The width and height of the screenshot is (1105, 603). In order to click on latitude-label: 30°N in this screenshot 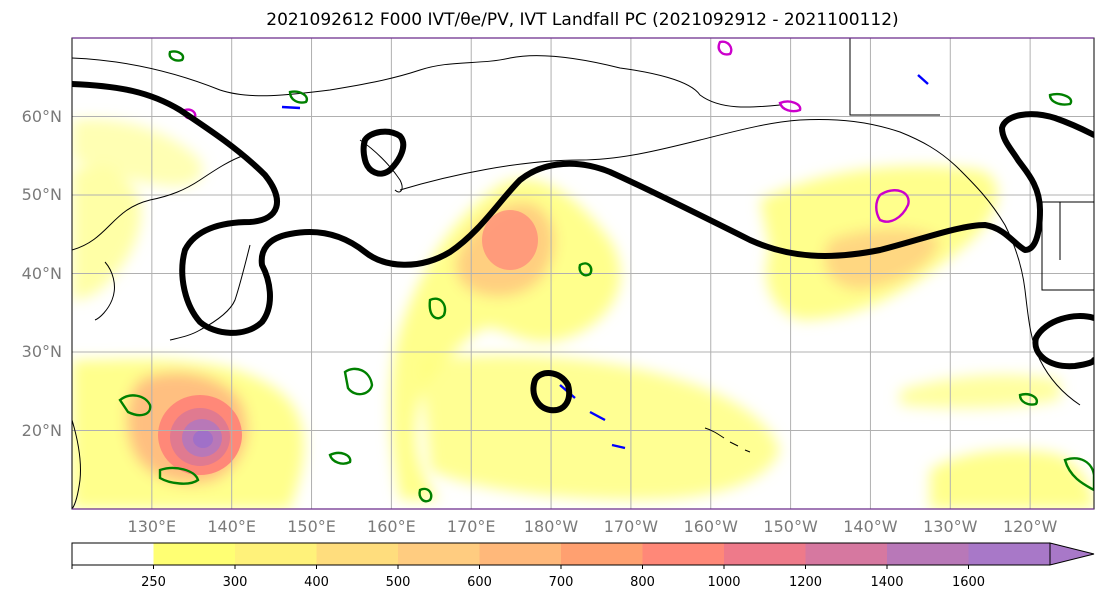, I will do `click(41, 351)`.